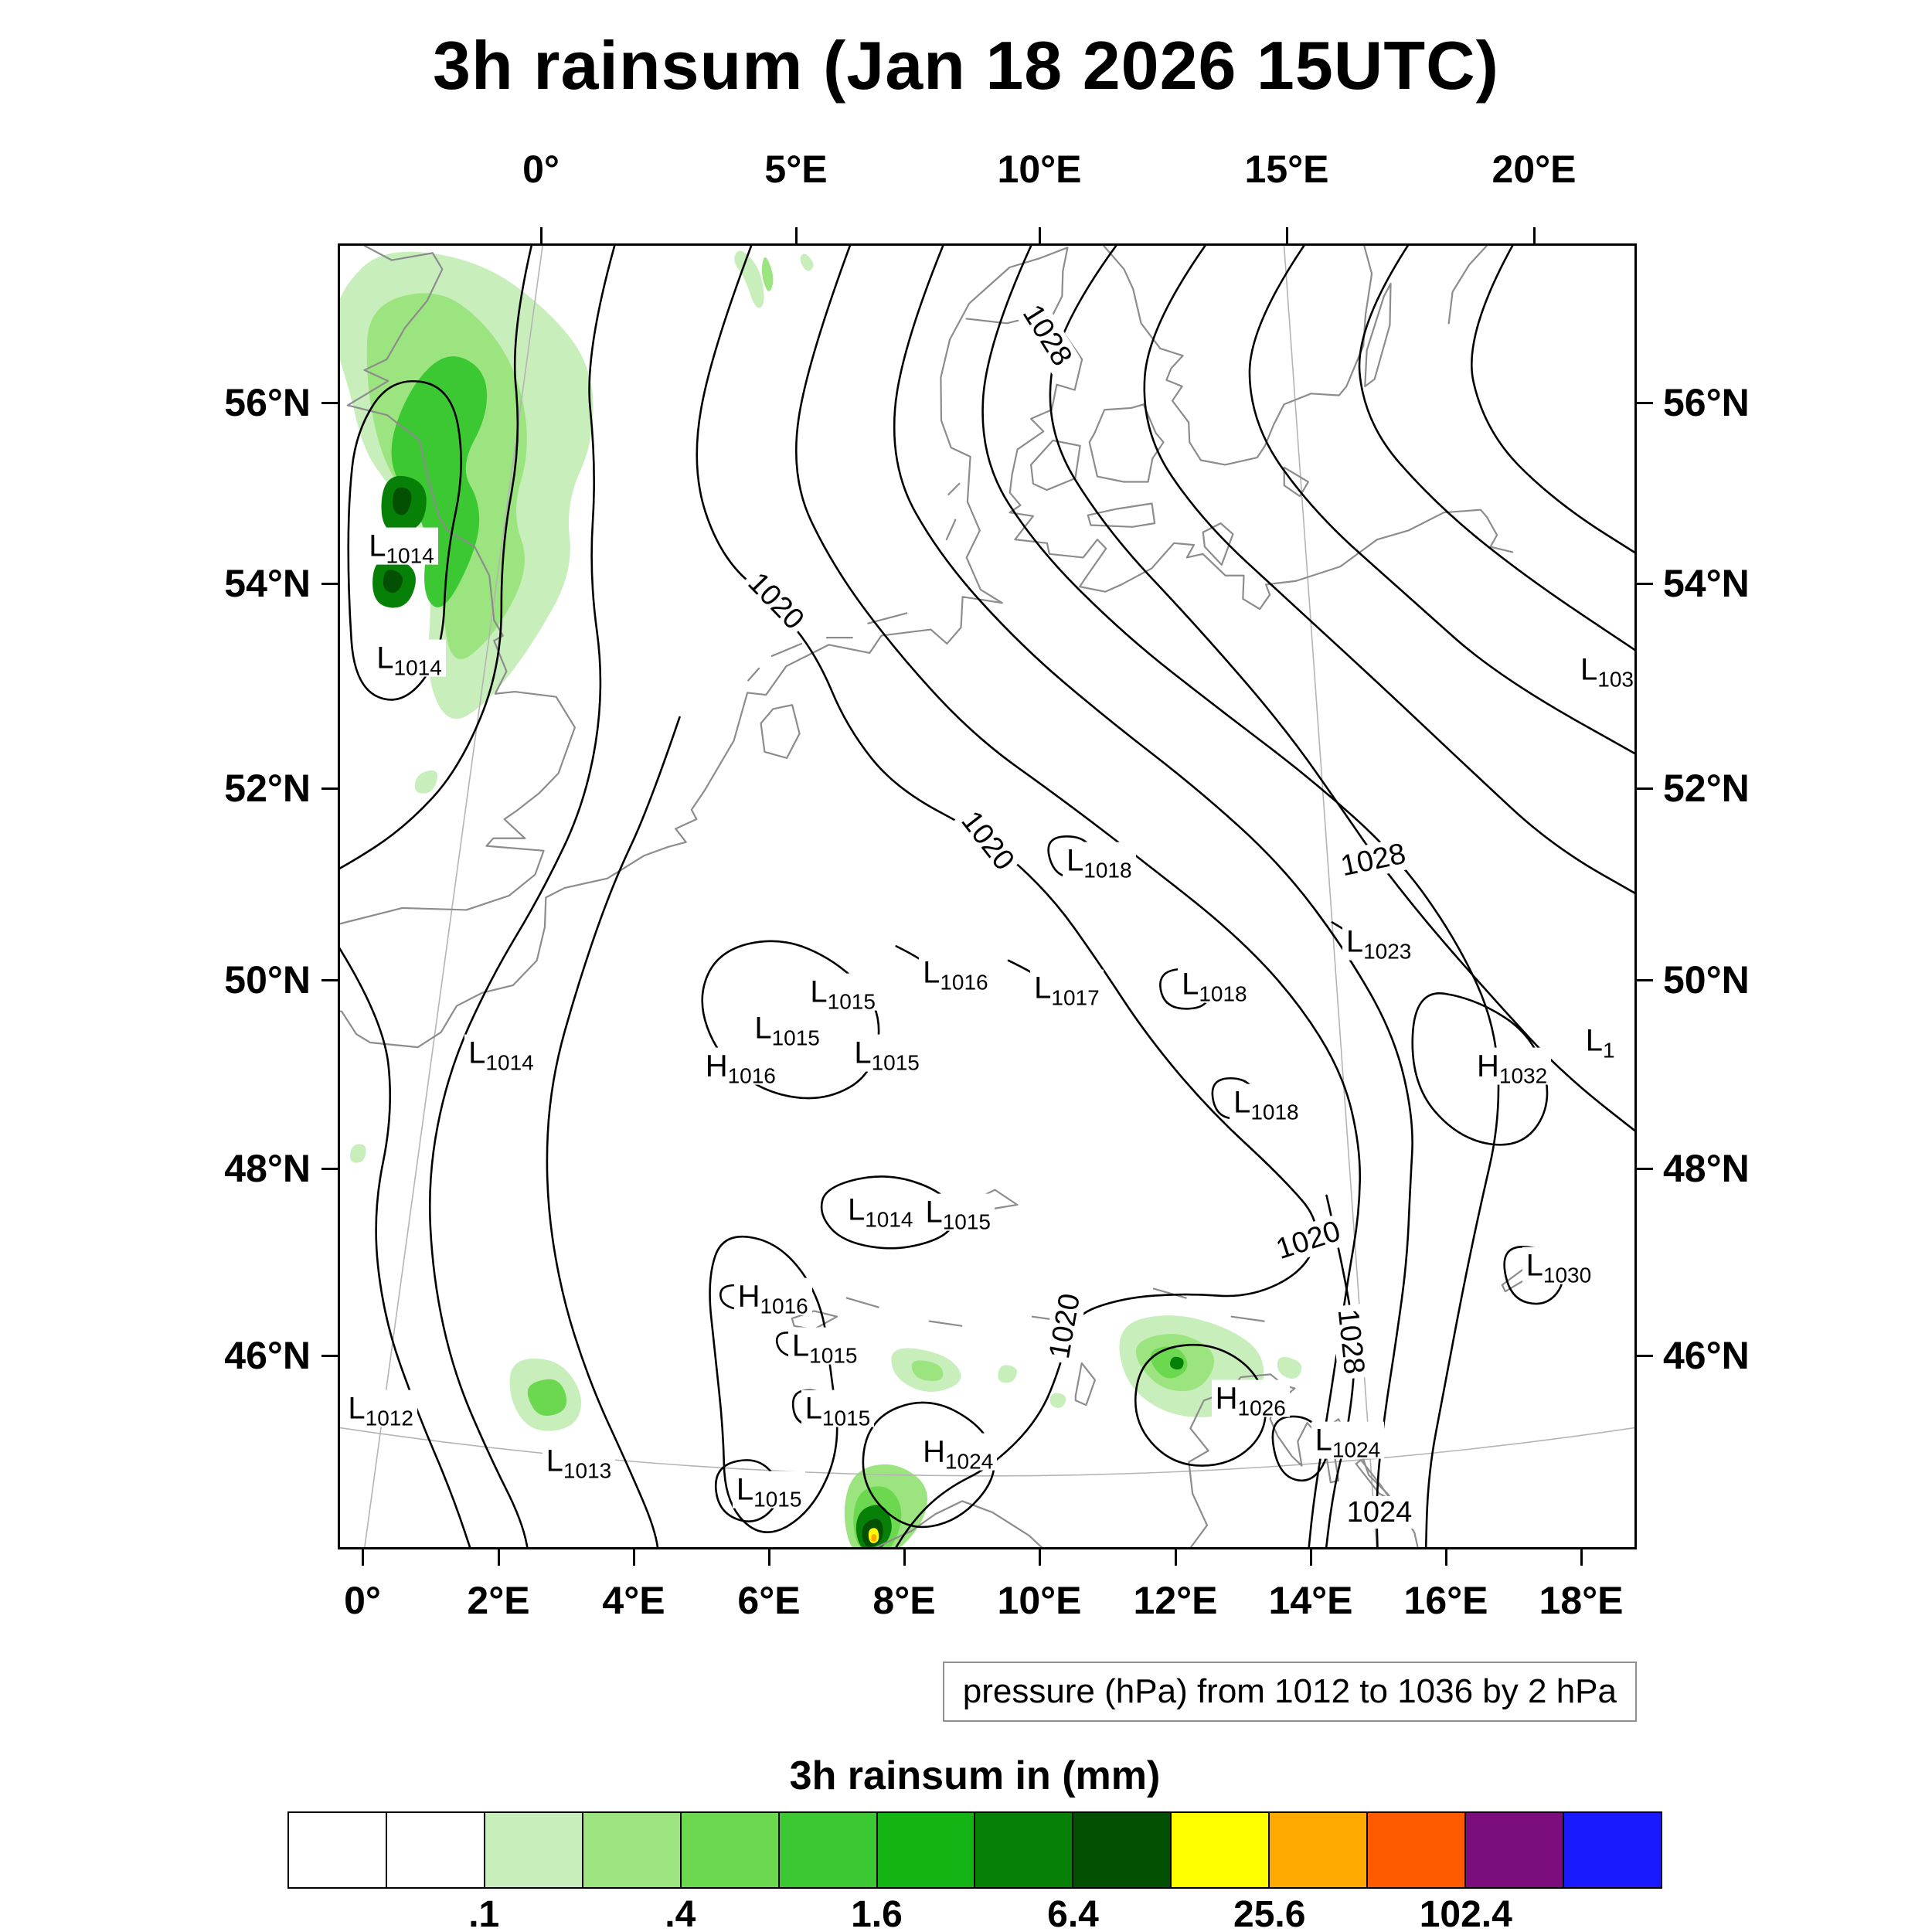 Image resolution: width=1932 pixels, height=1932 pixels. I want to click on pressure-center-label: H1032, so click(1512, 1067).